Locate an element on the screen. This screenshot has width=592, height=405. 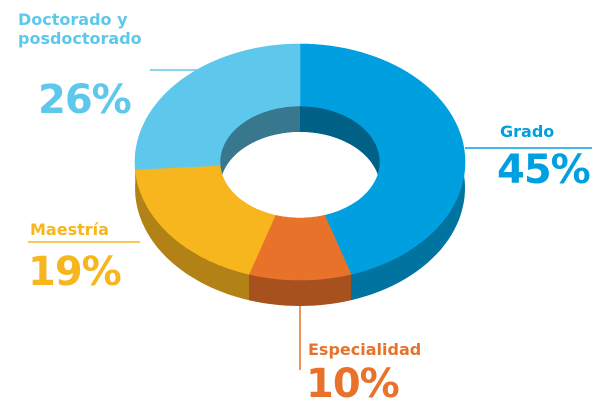
category-label: Maestría is located at coordinates (69, 229).